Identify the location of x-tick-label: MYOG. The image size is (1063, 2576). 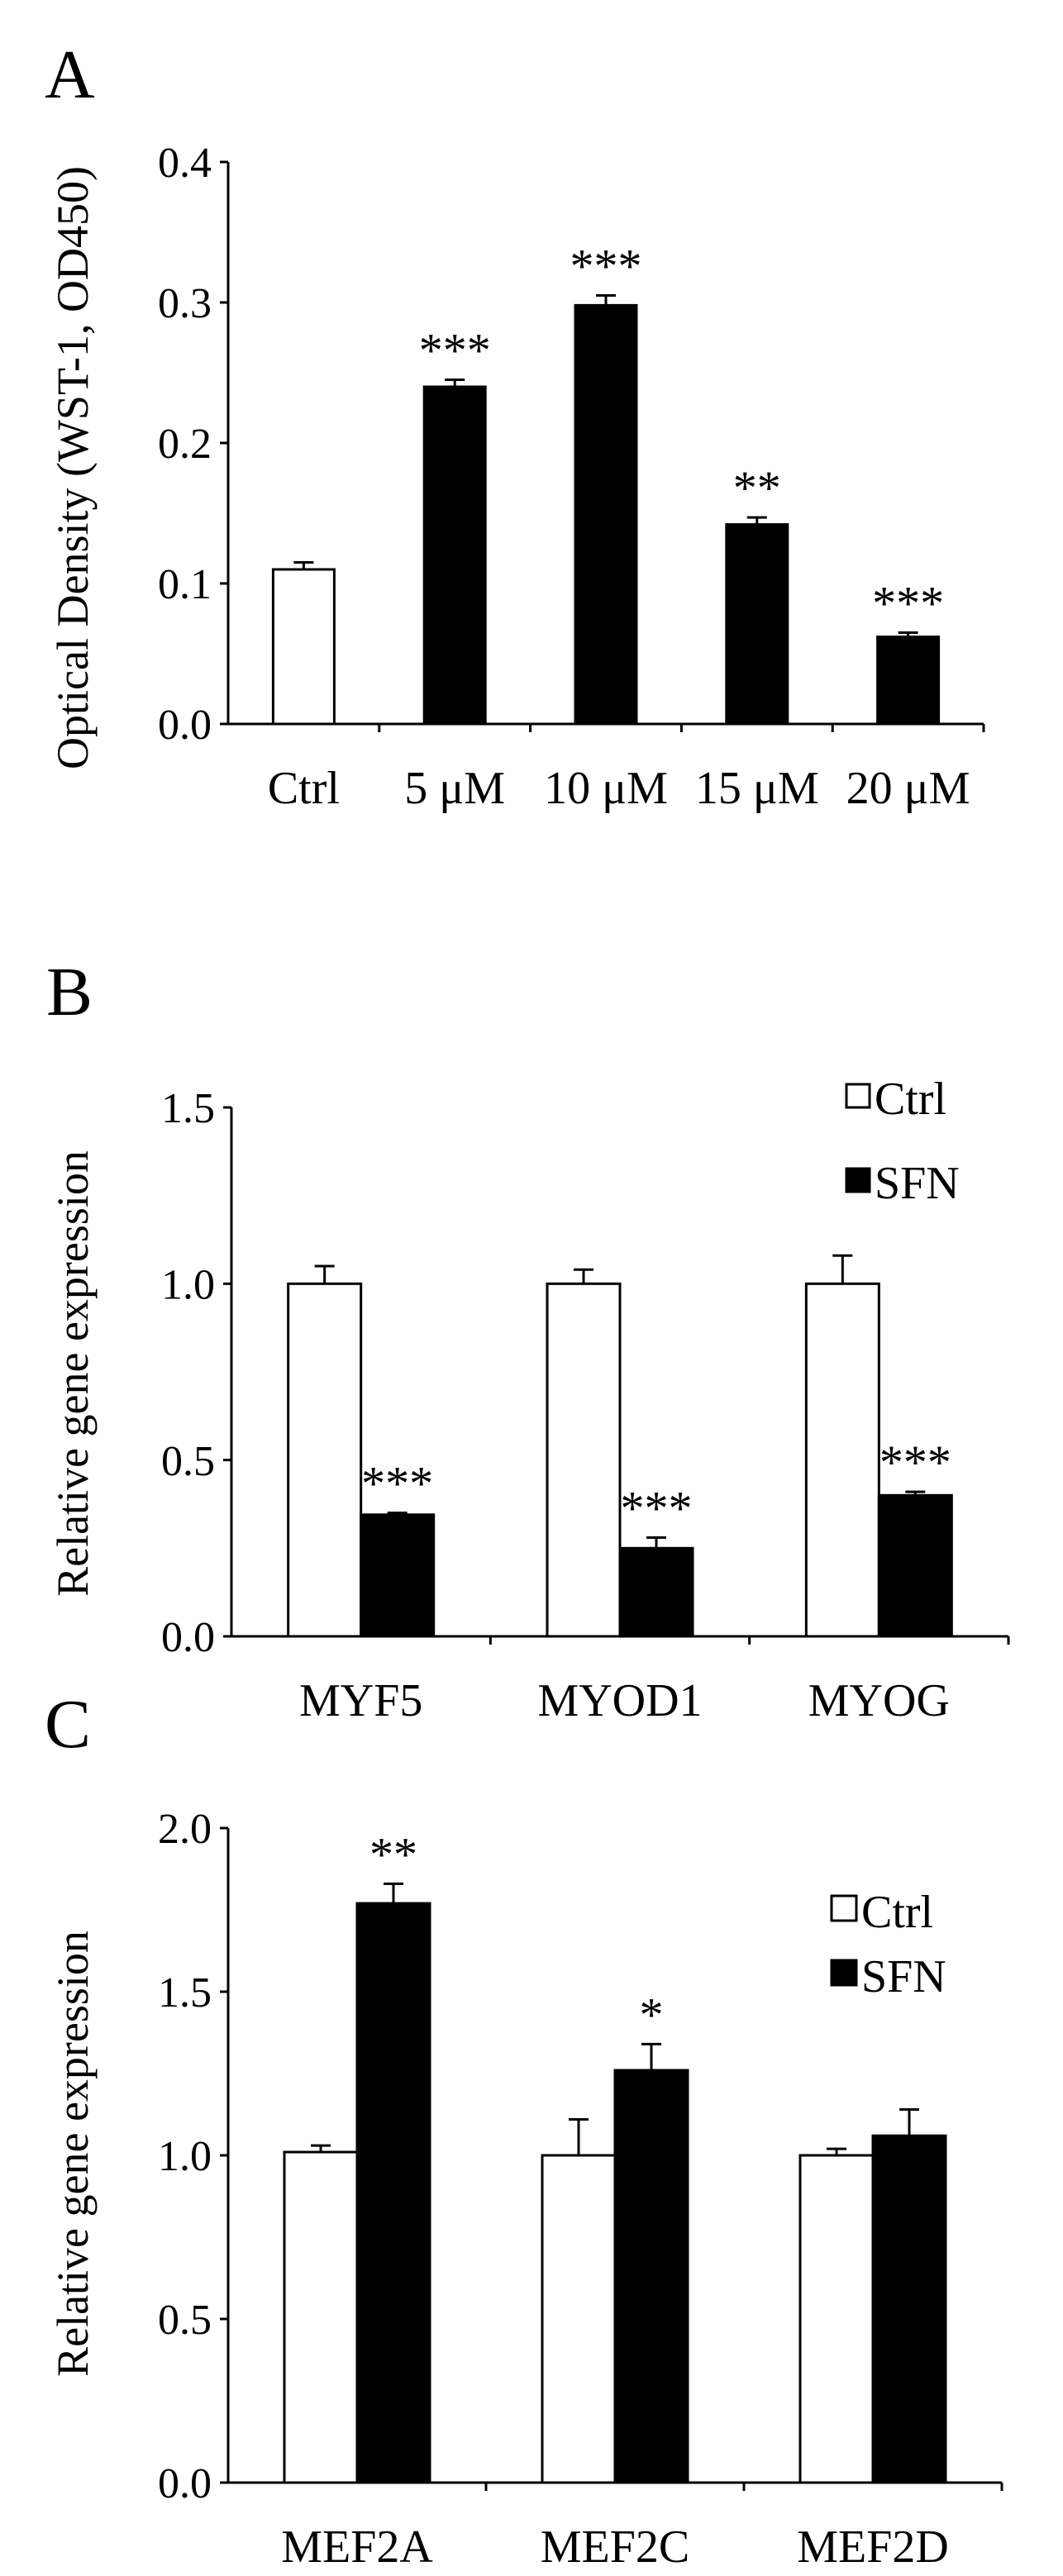
(879, 1701).